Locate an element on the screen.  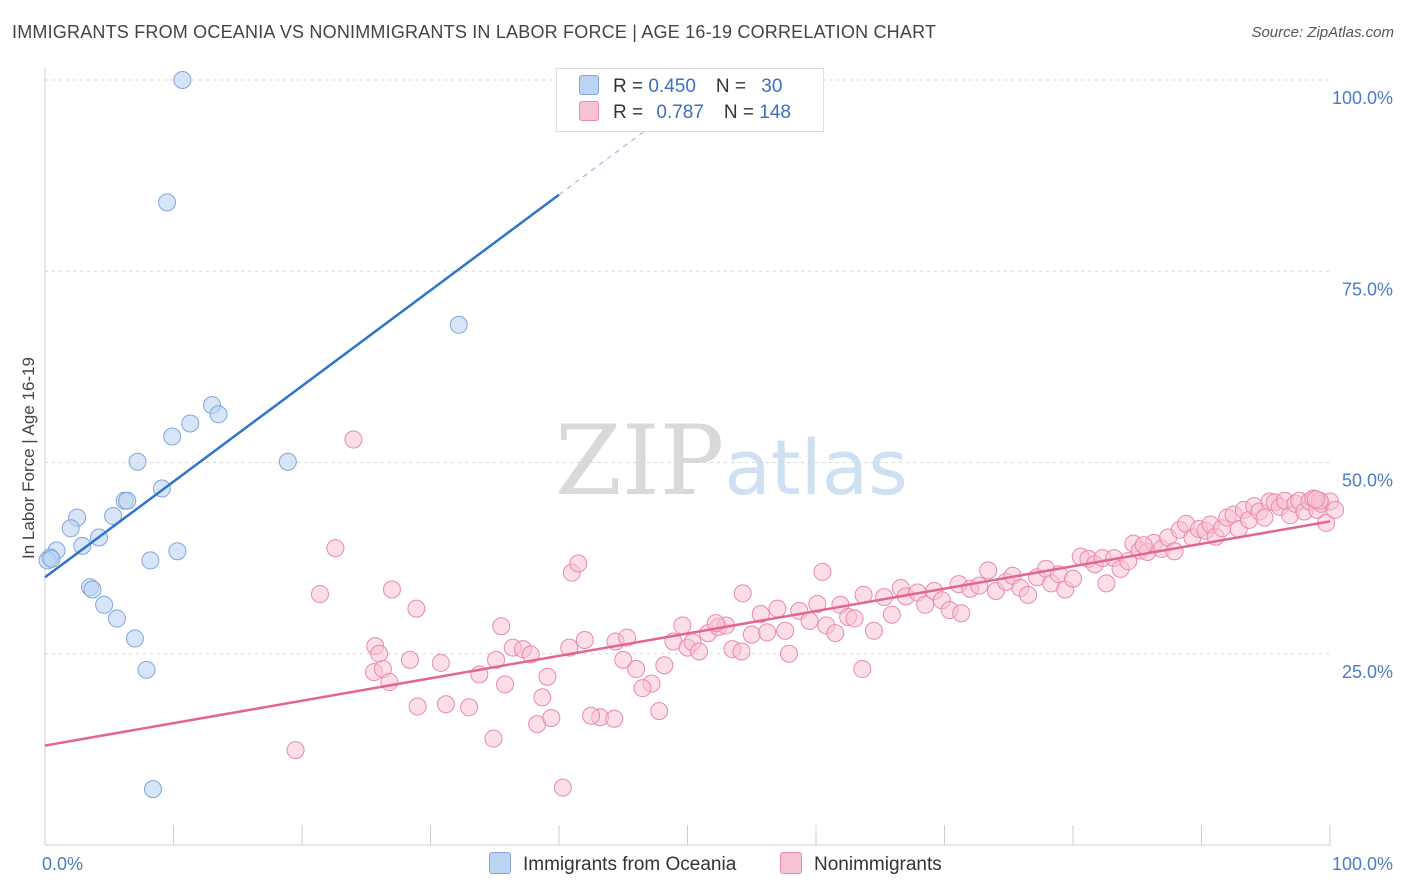
x-tick-label-max: 100.0% is located at coordinates (1362, 864).